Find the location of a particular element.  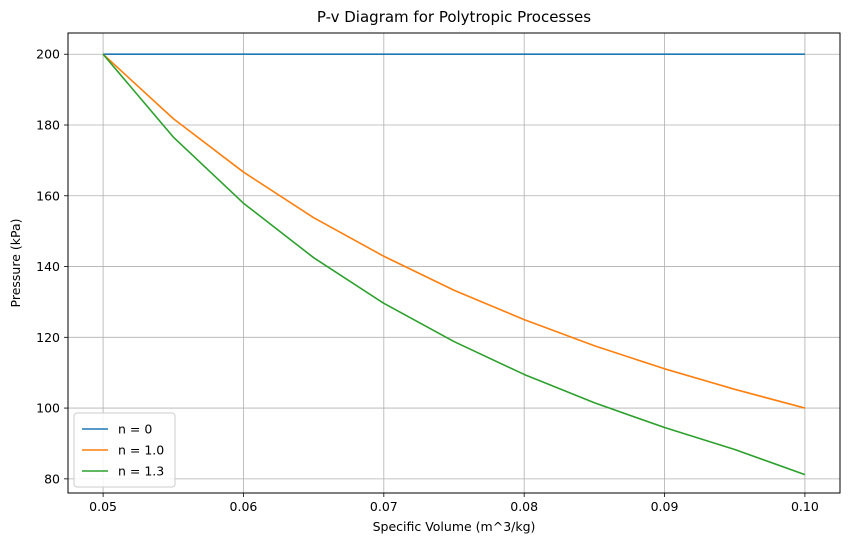

legend-label: n = 1.0 is located at coordinates (141, 450).